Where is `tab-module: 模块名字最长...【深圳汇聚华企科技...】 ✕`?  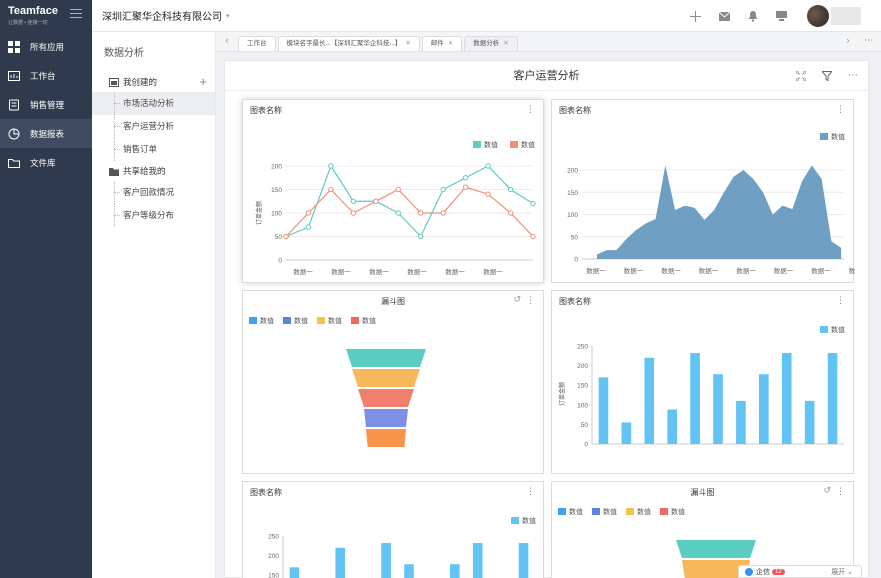
tab-module: 模块名字最长...【深圳汇聚华企科技...】 ✕ is located at coordinates (348, 43).